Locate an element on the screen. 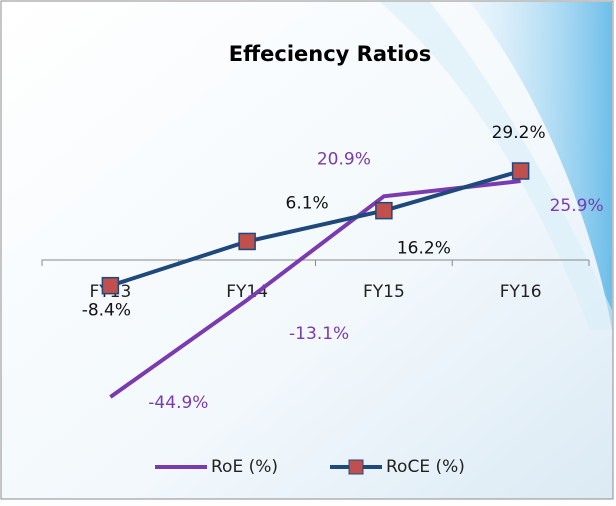 The image size is (616, 506). decoration is located at coordinates (541, 166).